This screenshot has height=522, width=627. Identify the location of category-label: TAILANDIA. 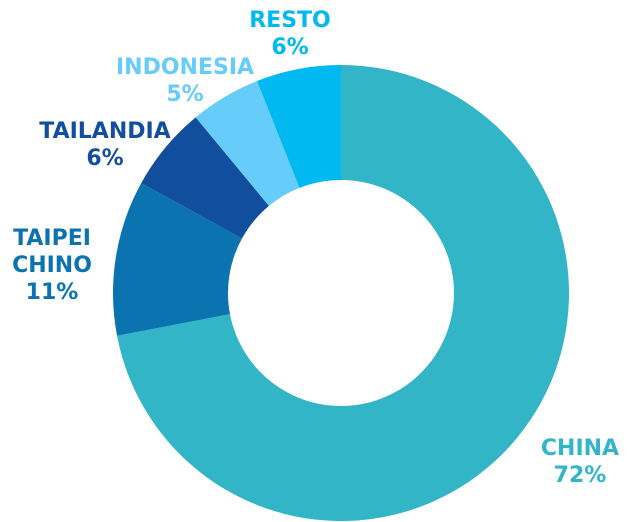
(105, 131).